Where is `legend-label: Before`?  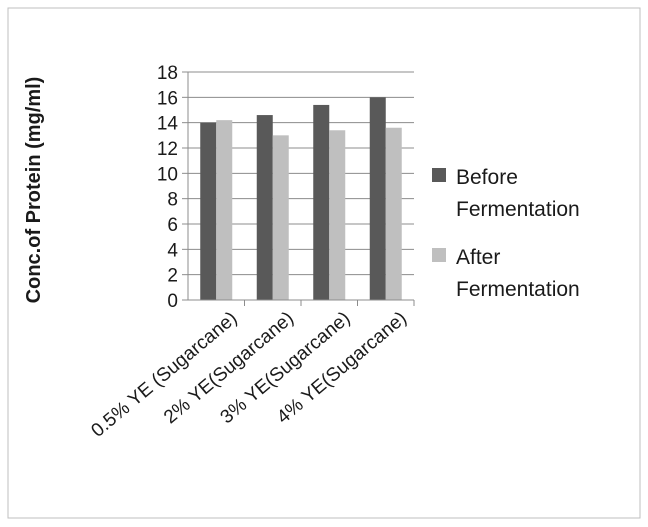
legend-label: Before is located at coordinates (487, 177).